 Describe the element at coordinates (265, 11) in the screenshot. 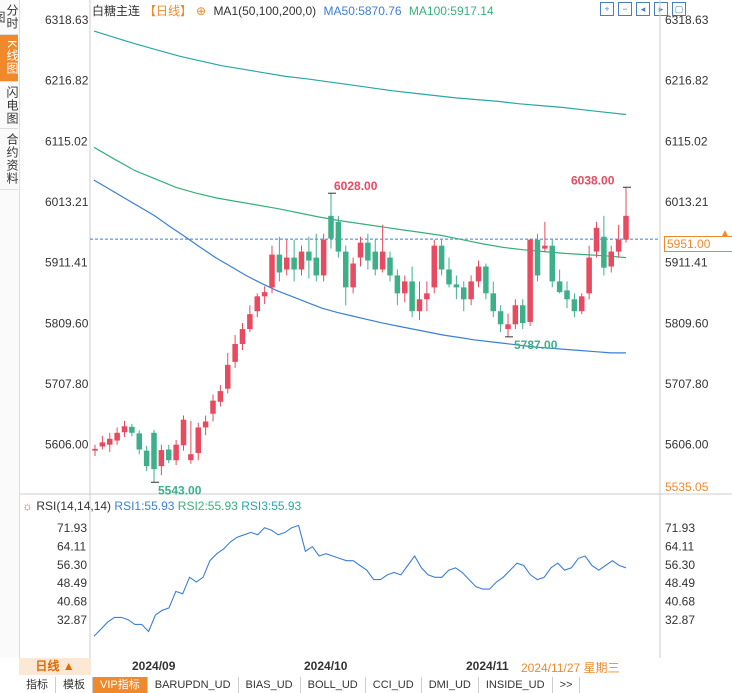

I see `ma-legend: MA1(50,100,200,0)` at that location.